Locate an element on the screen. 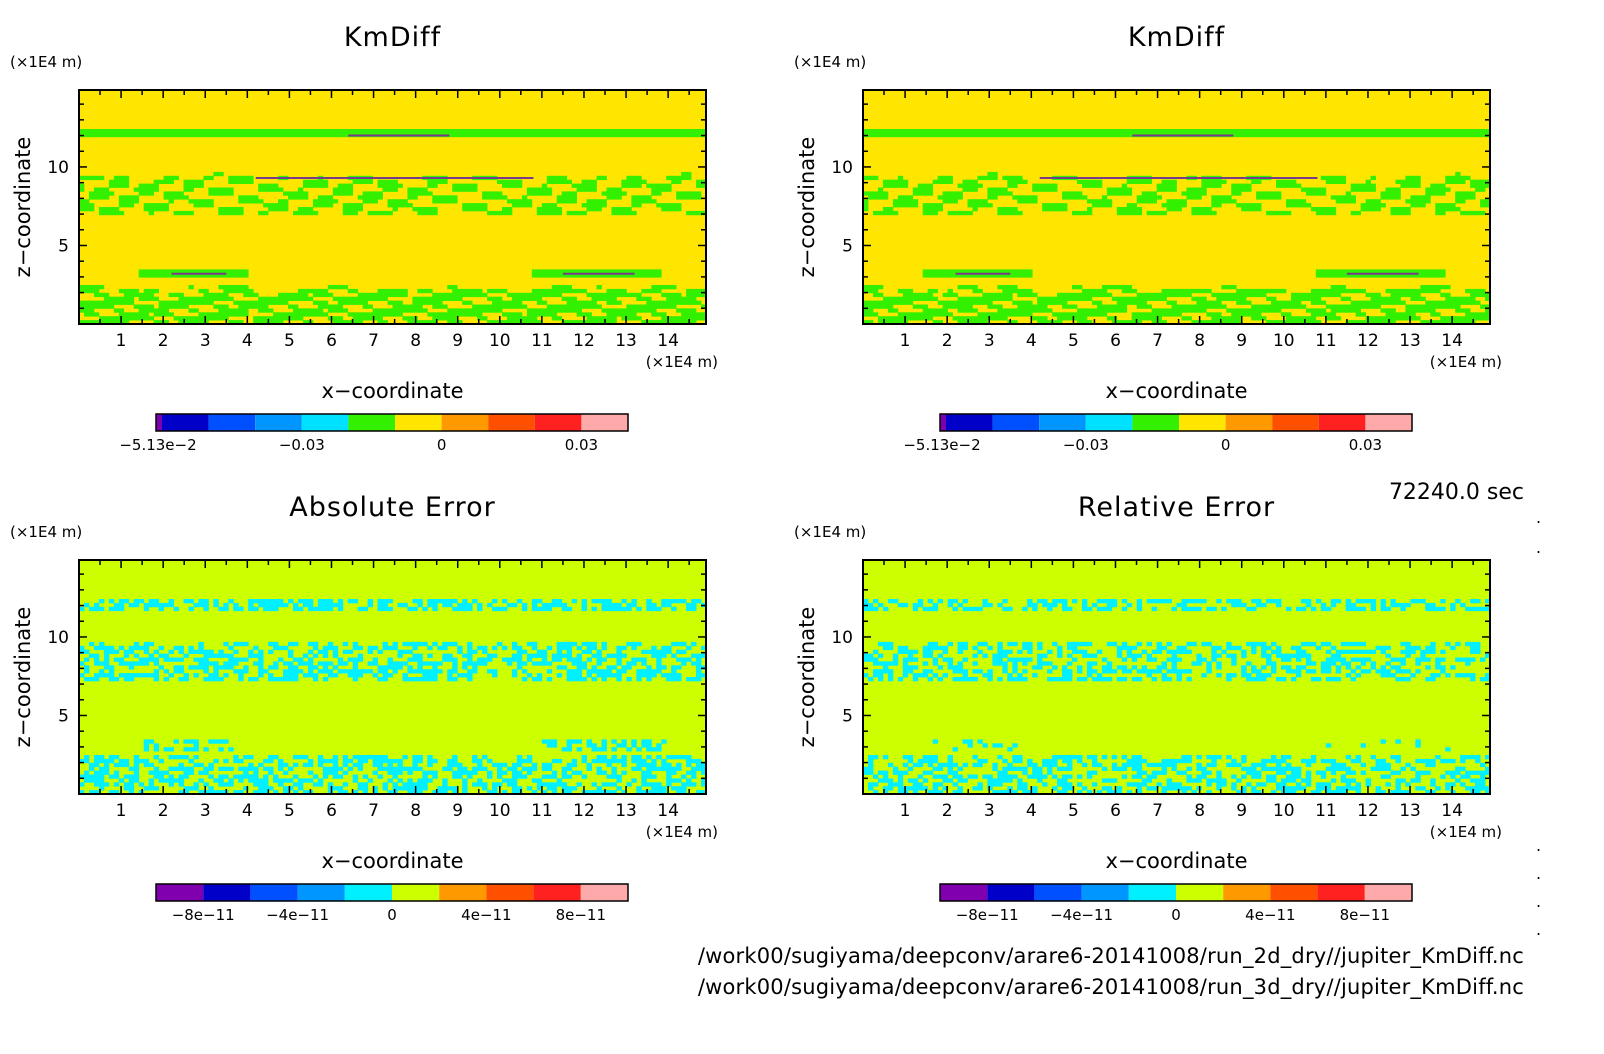  x-tick-label: 7 is located at coordinates (1157, 341).